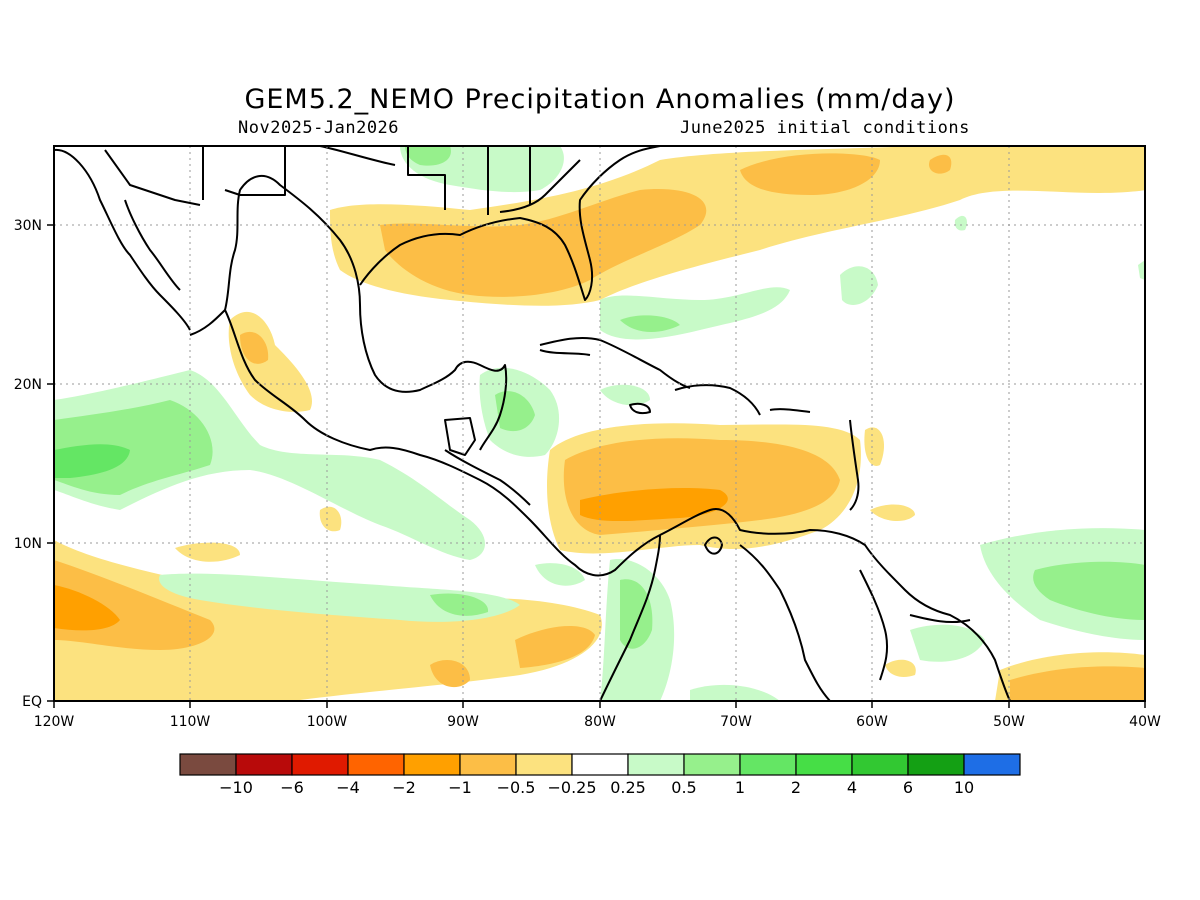 This screenshot has height=900, width=1200. I want to click on colorbar-label: 6, so click(908, 787).